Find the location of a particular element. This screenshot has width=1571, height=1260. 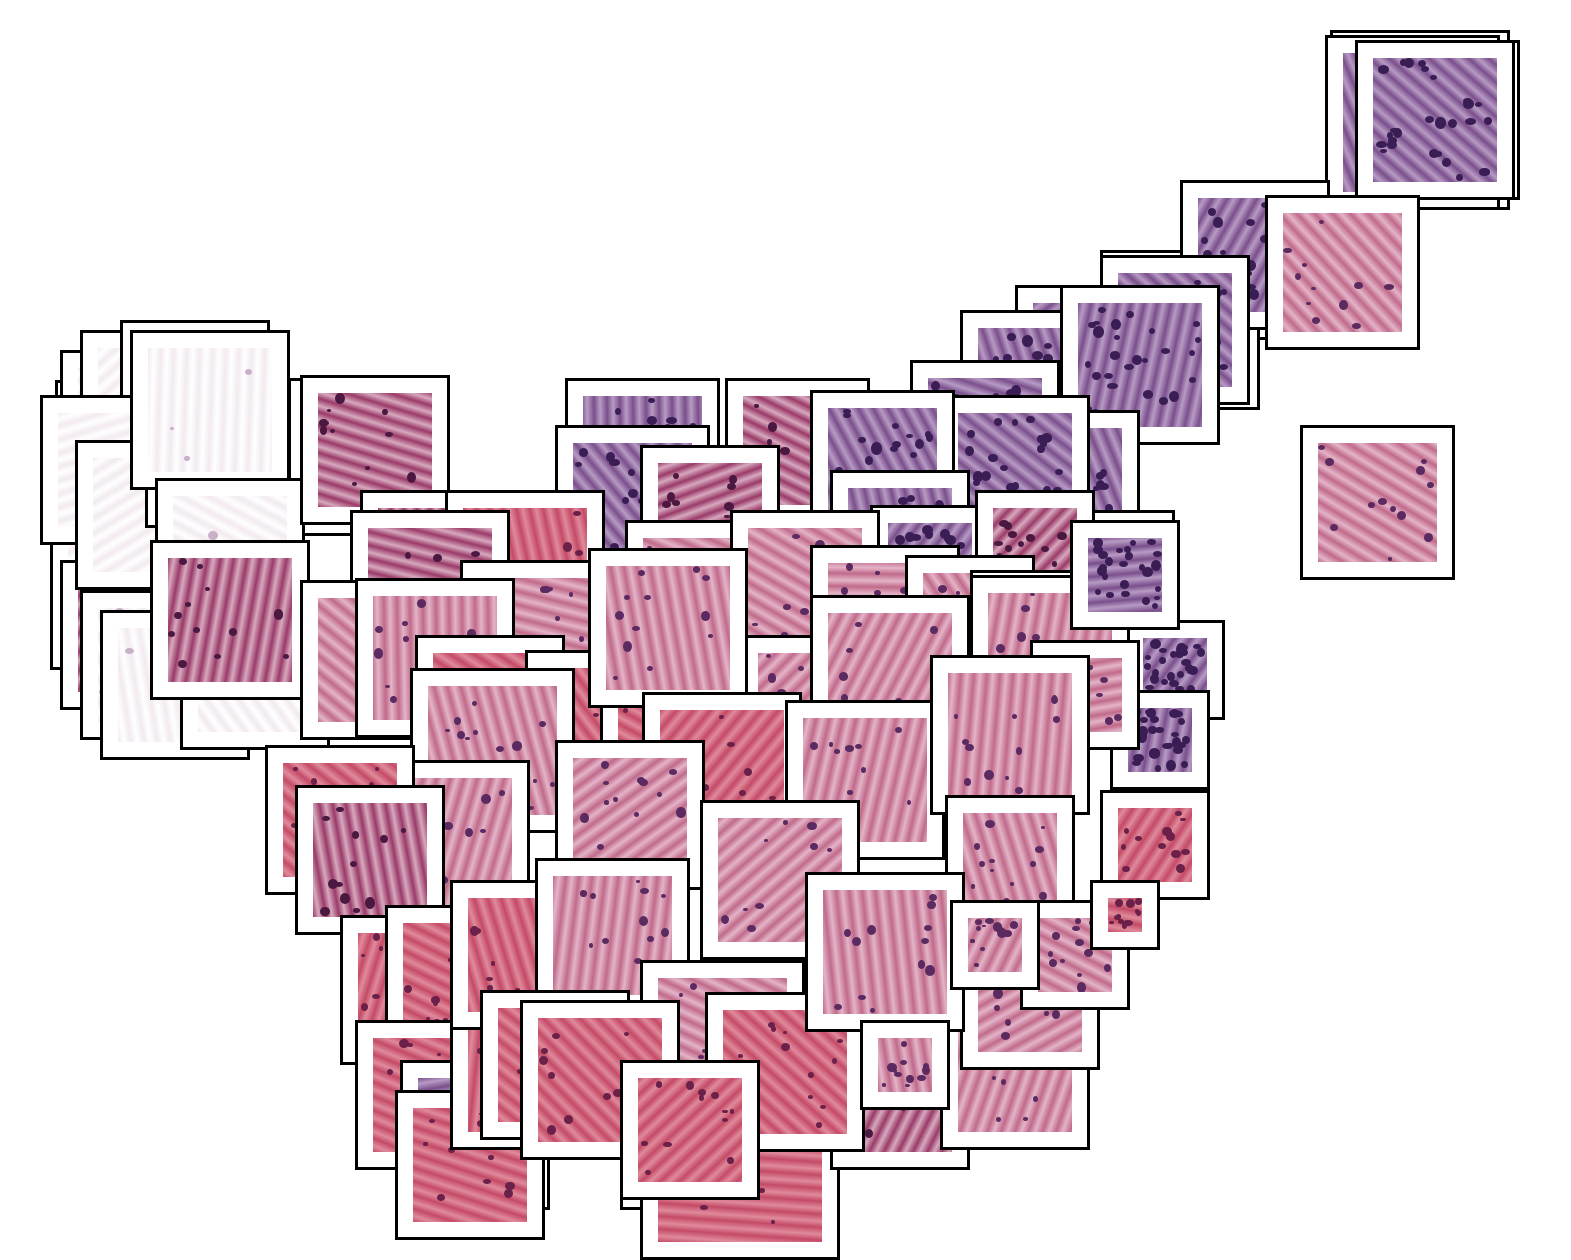

histology-patch-stroma is located at coordinates (1377, 502).